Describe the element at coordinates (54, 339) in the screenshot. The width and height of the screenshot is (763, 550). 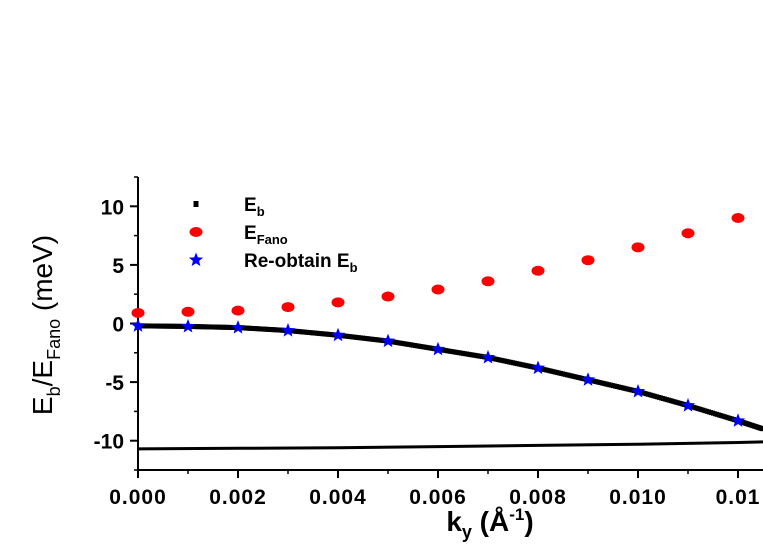
I see `ylabel-sub-2: Fano` at that location.